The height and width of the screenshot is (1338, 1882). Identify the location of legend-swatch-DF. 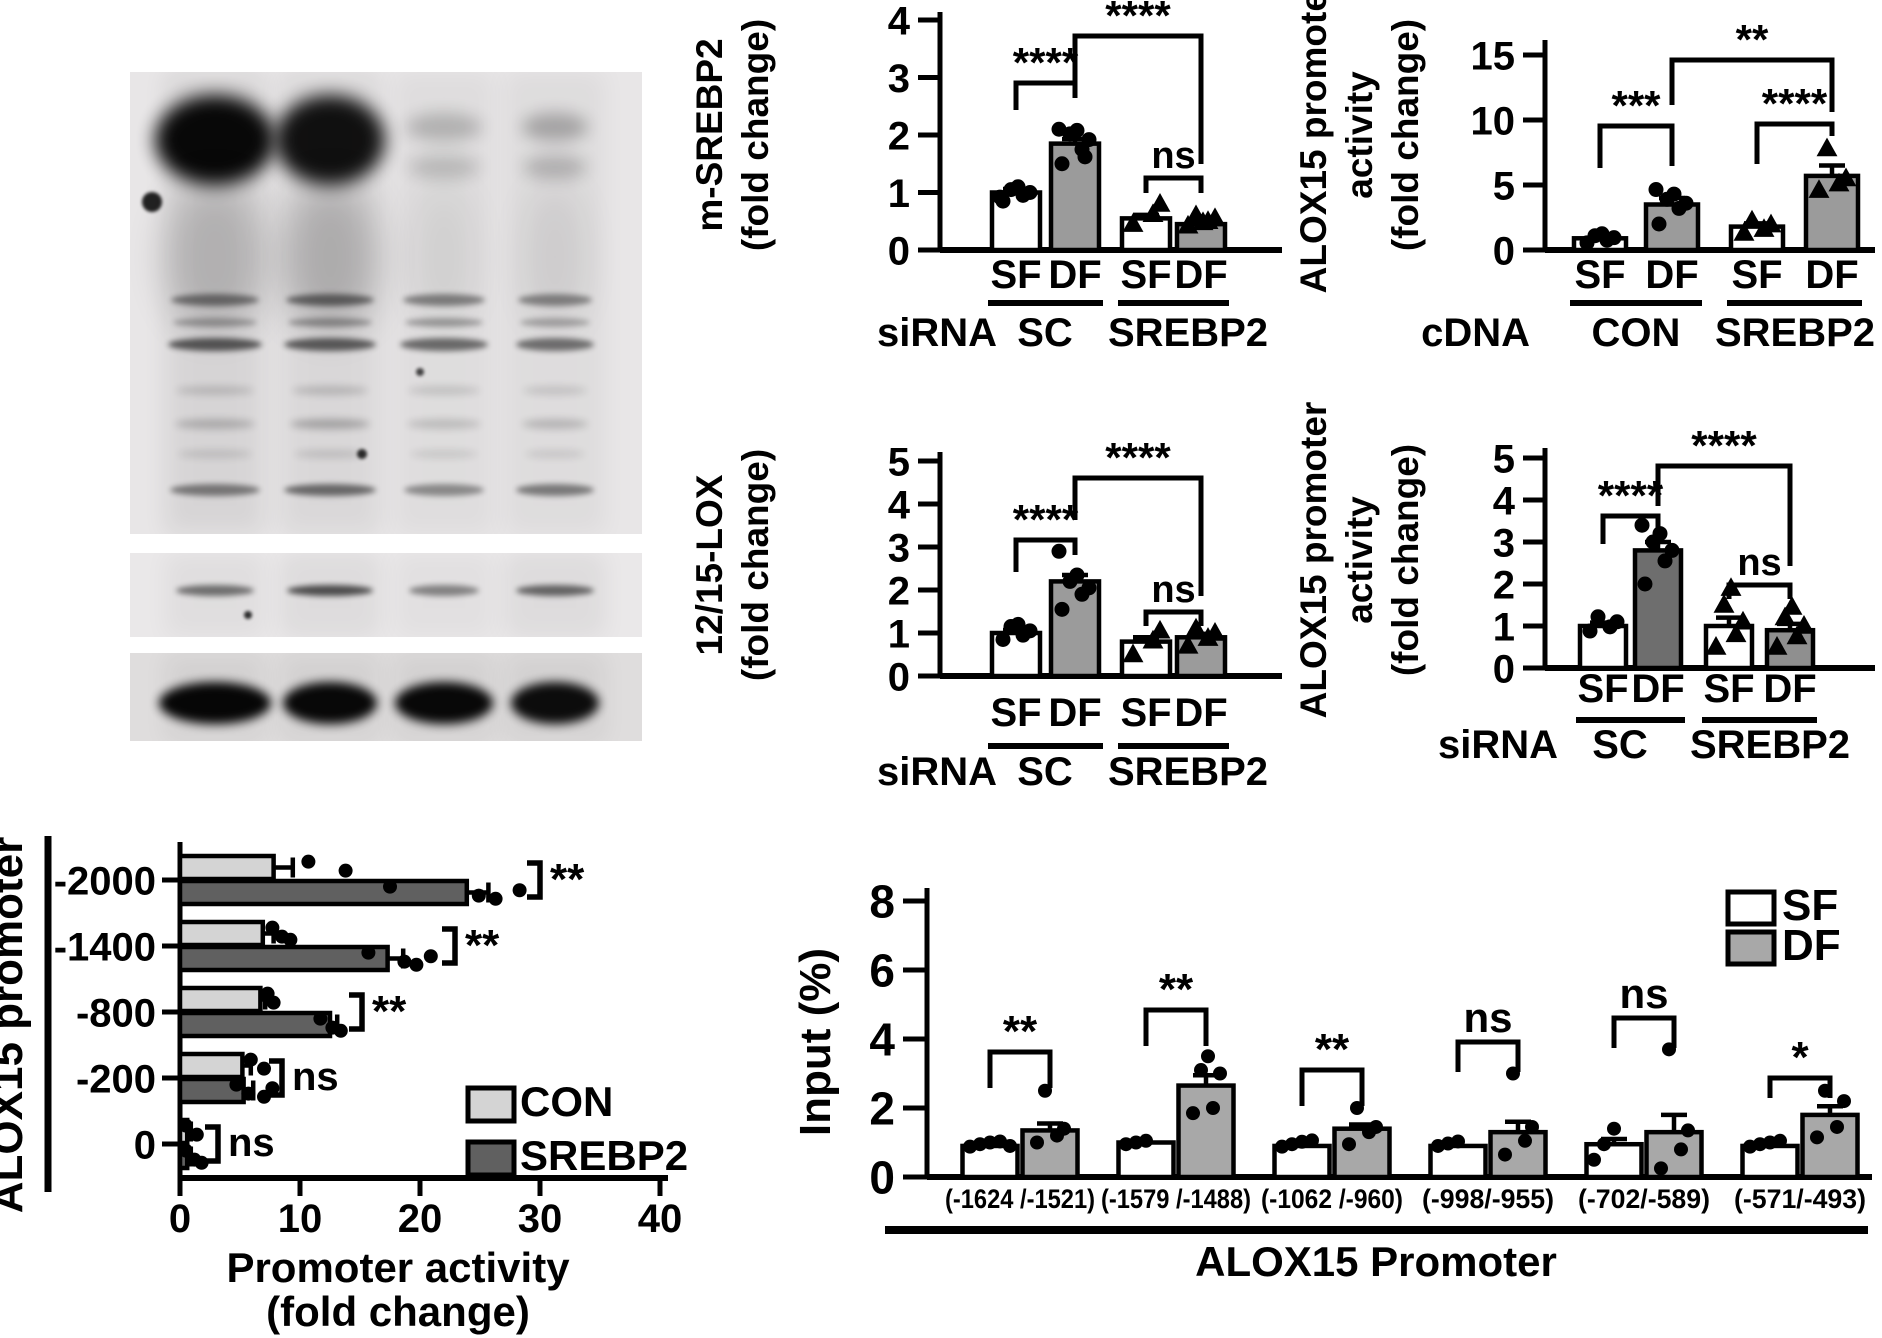
(1751, 948).